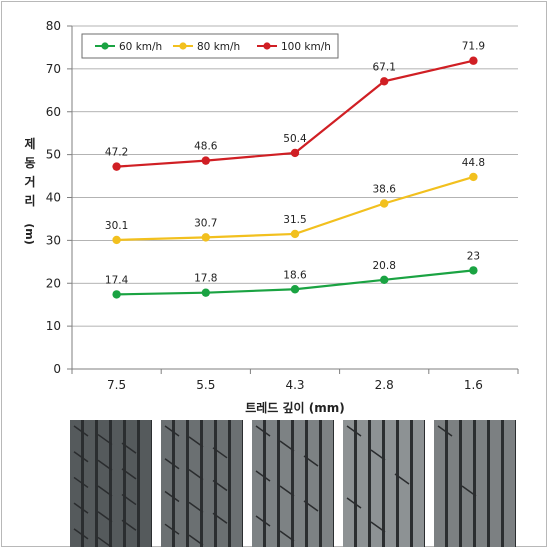  Describe the element at coordinates (117, 280) in the screenshot. I see `data-label: 17.4` at that location.